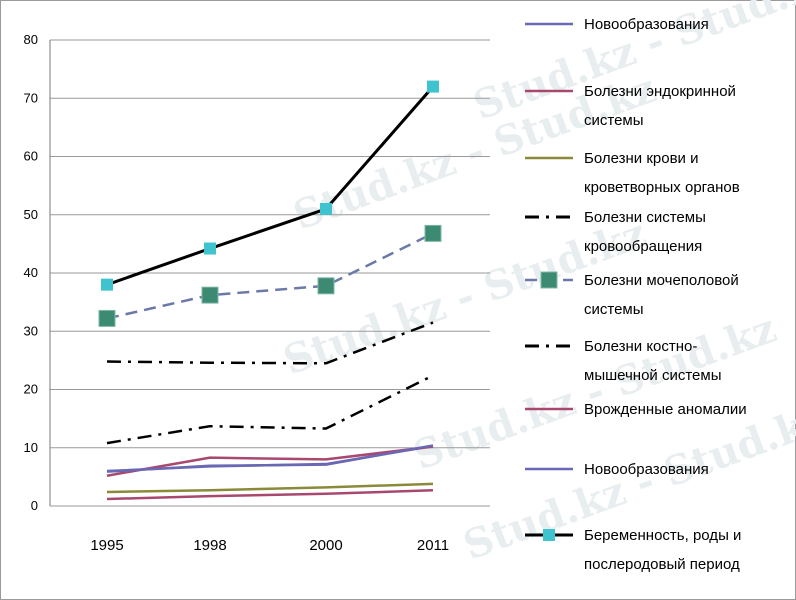 Image resolution: width=796 pixels, height=600 pixels. Describe the element at coordinates (652, 375) in the screenshot. I see `legend-label-6: мышечной системы` at that location.